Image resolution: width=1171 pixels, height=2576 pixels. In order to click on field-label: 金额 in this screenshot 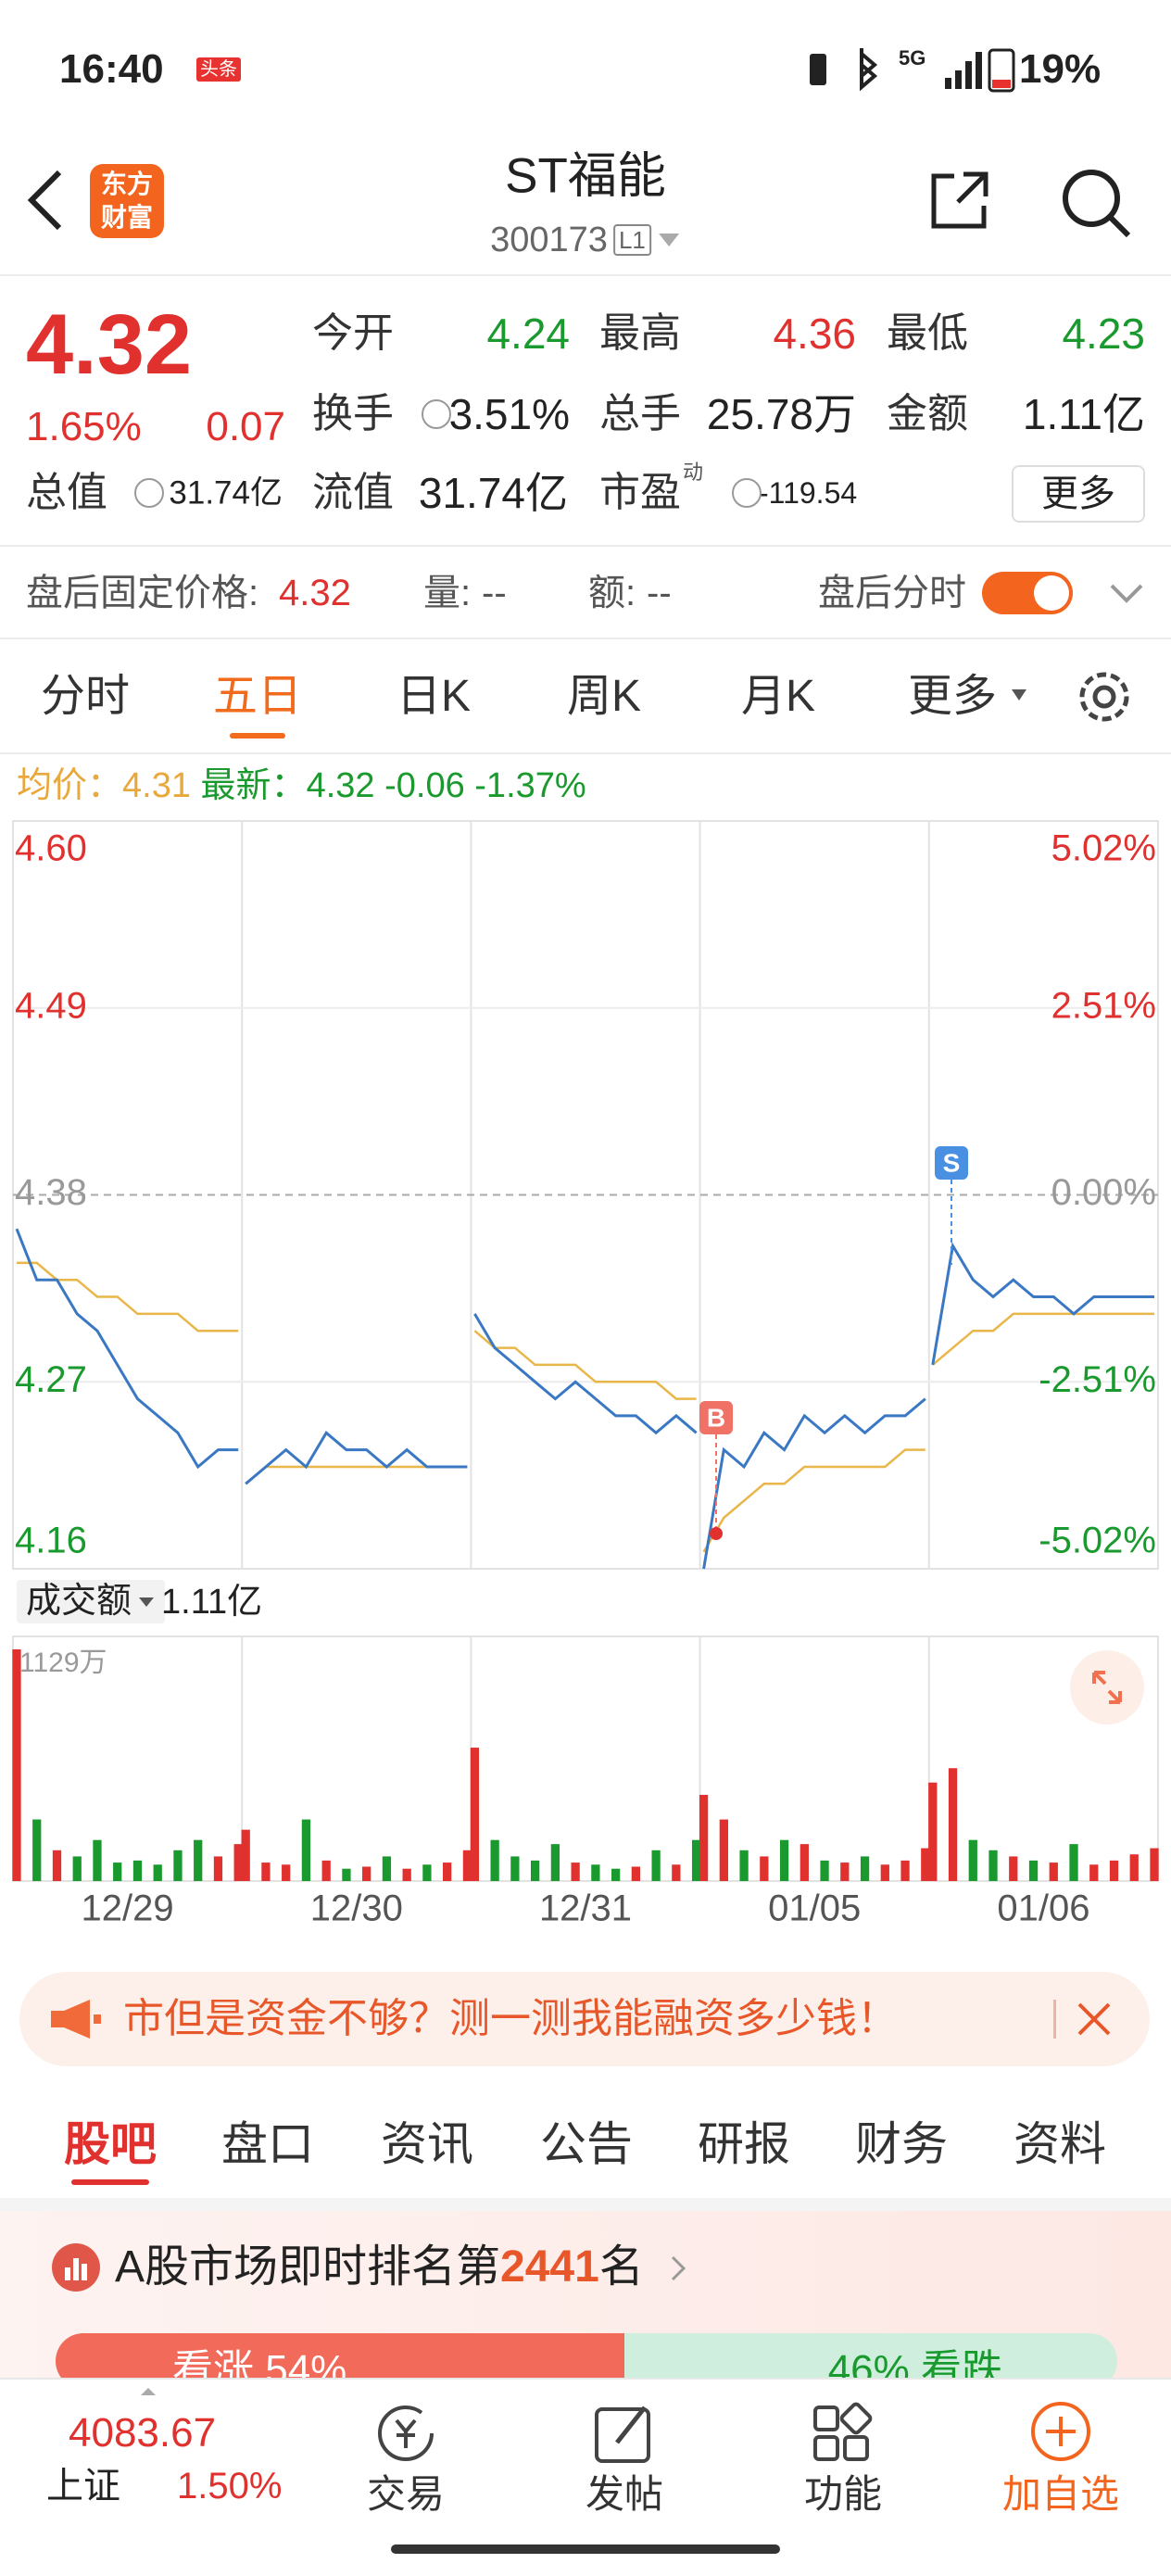, I will do `click(928, 414)`.